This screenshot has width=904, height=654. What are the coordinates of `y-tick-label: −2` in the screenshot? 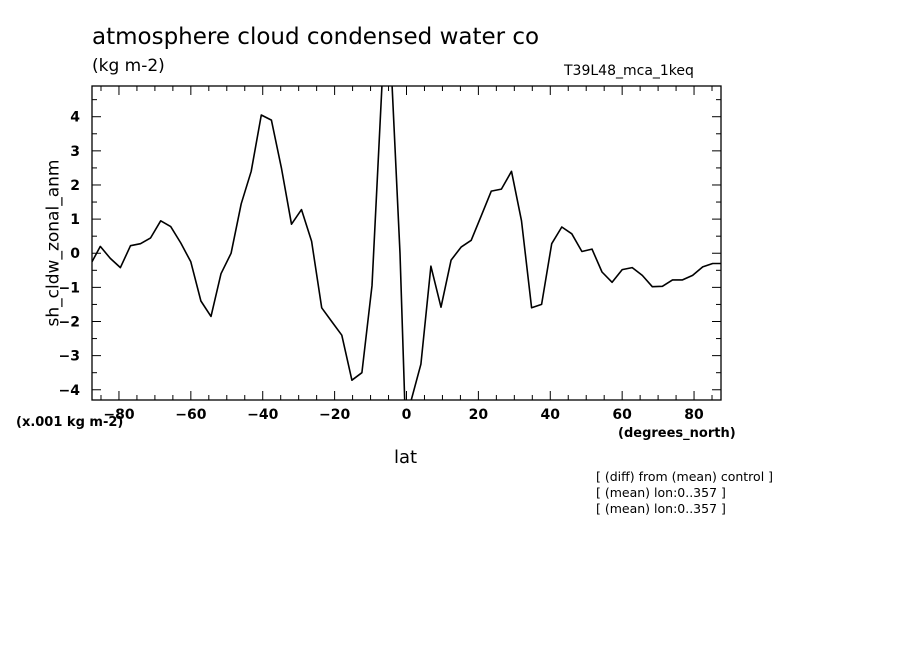 It's located at (69, 323).